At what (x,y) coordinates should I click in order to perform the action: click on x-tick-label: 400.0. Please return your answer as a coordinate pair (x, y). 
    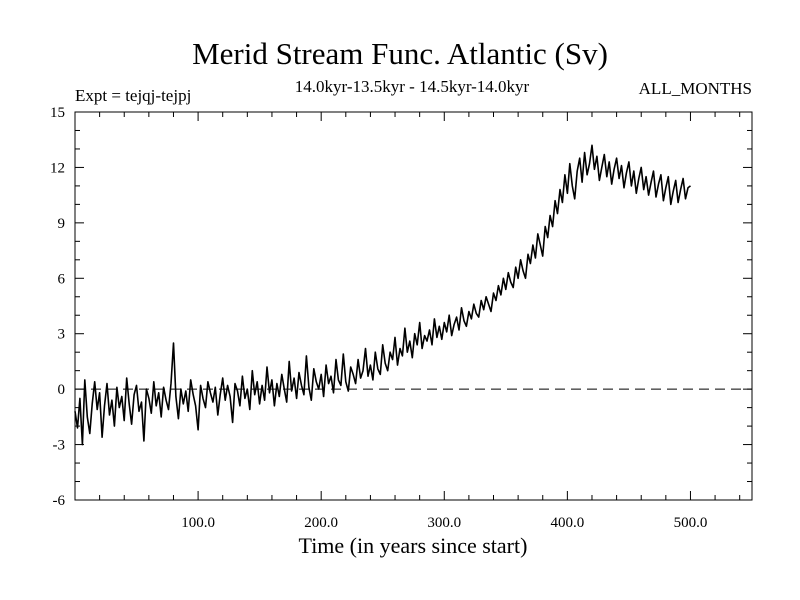
    Looking at the image, I should click on (567, 523).